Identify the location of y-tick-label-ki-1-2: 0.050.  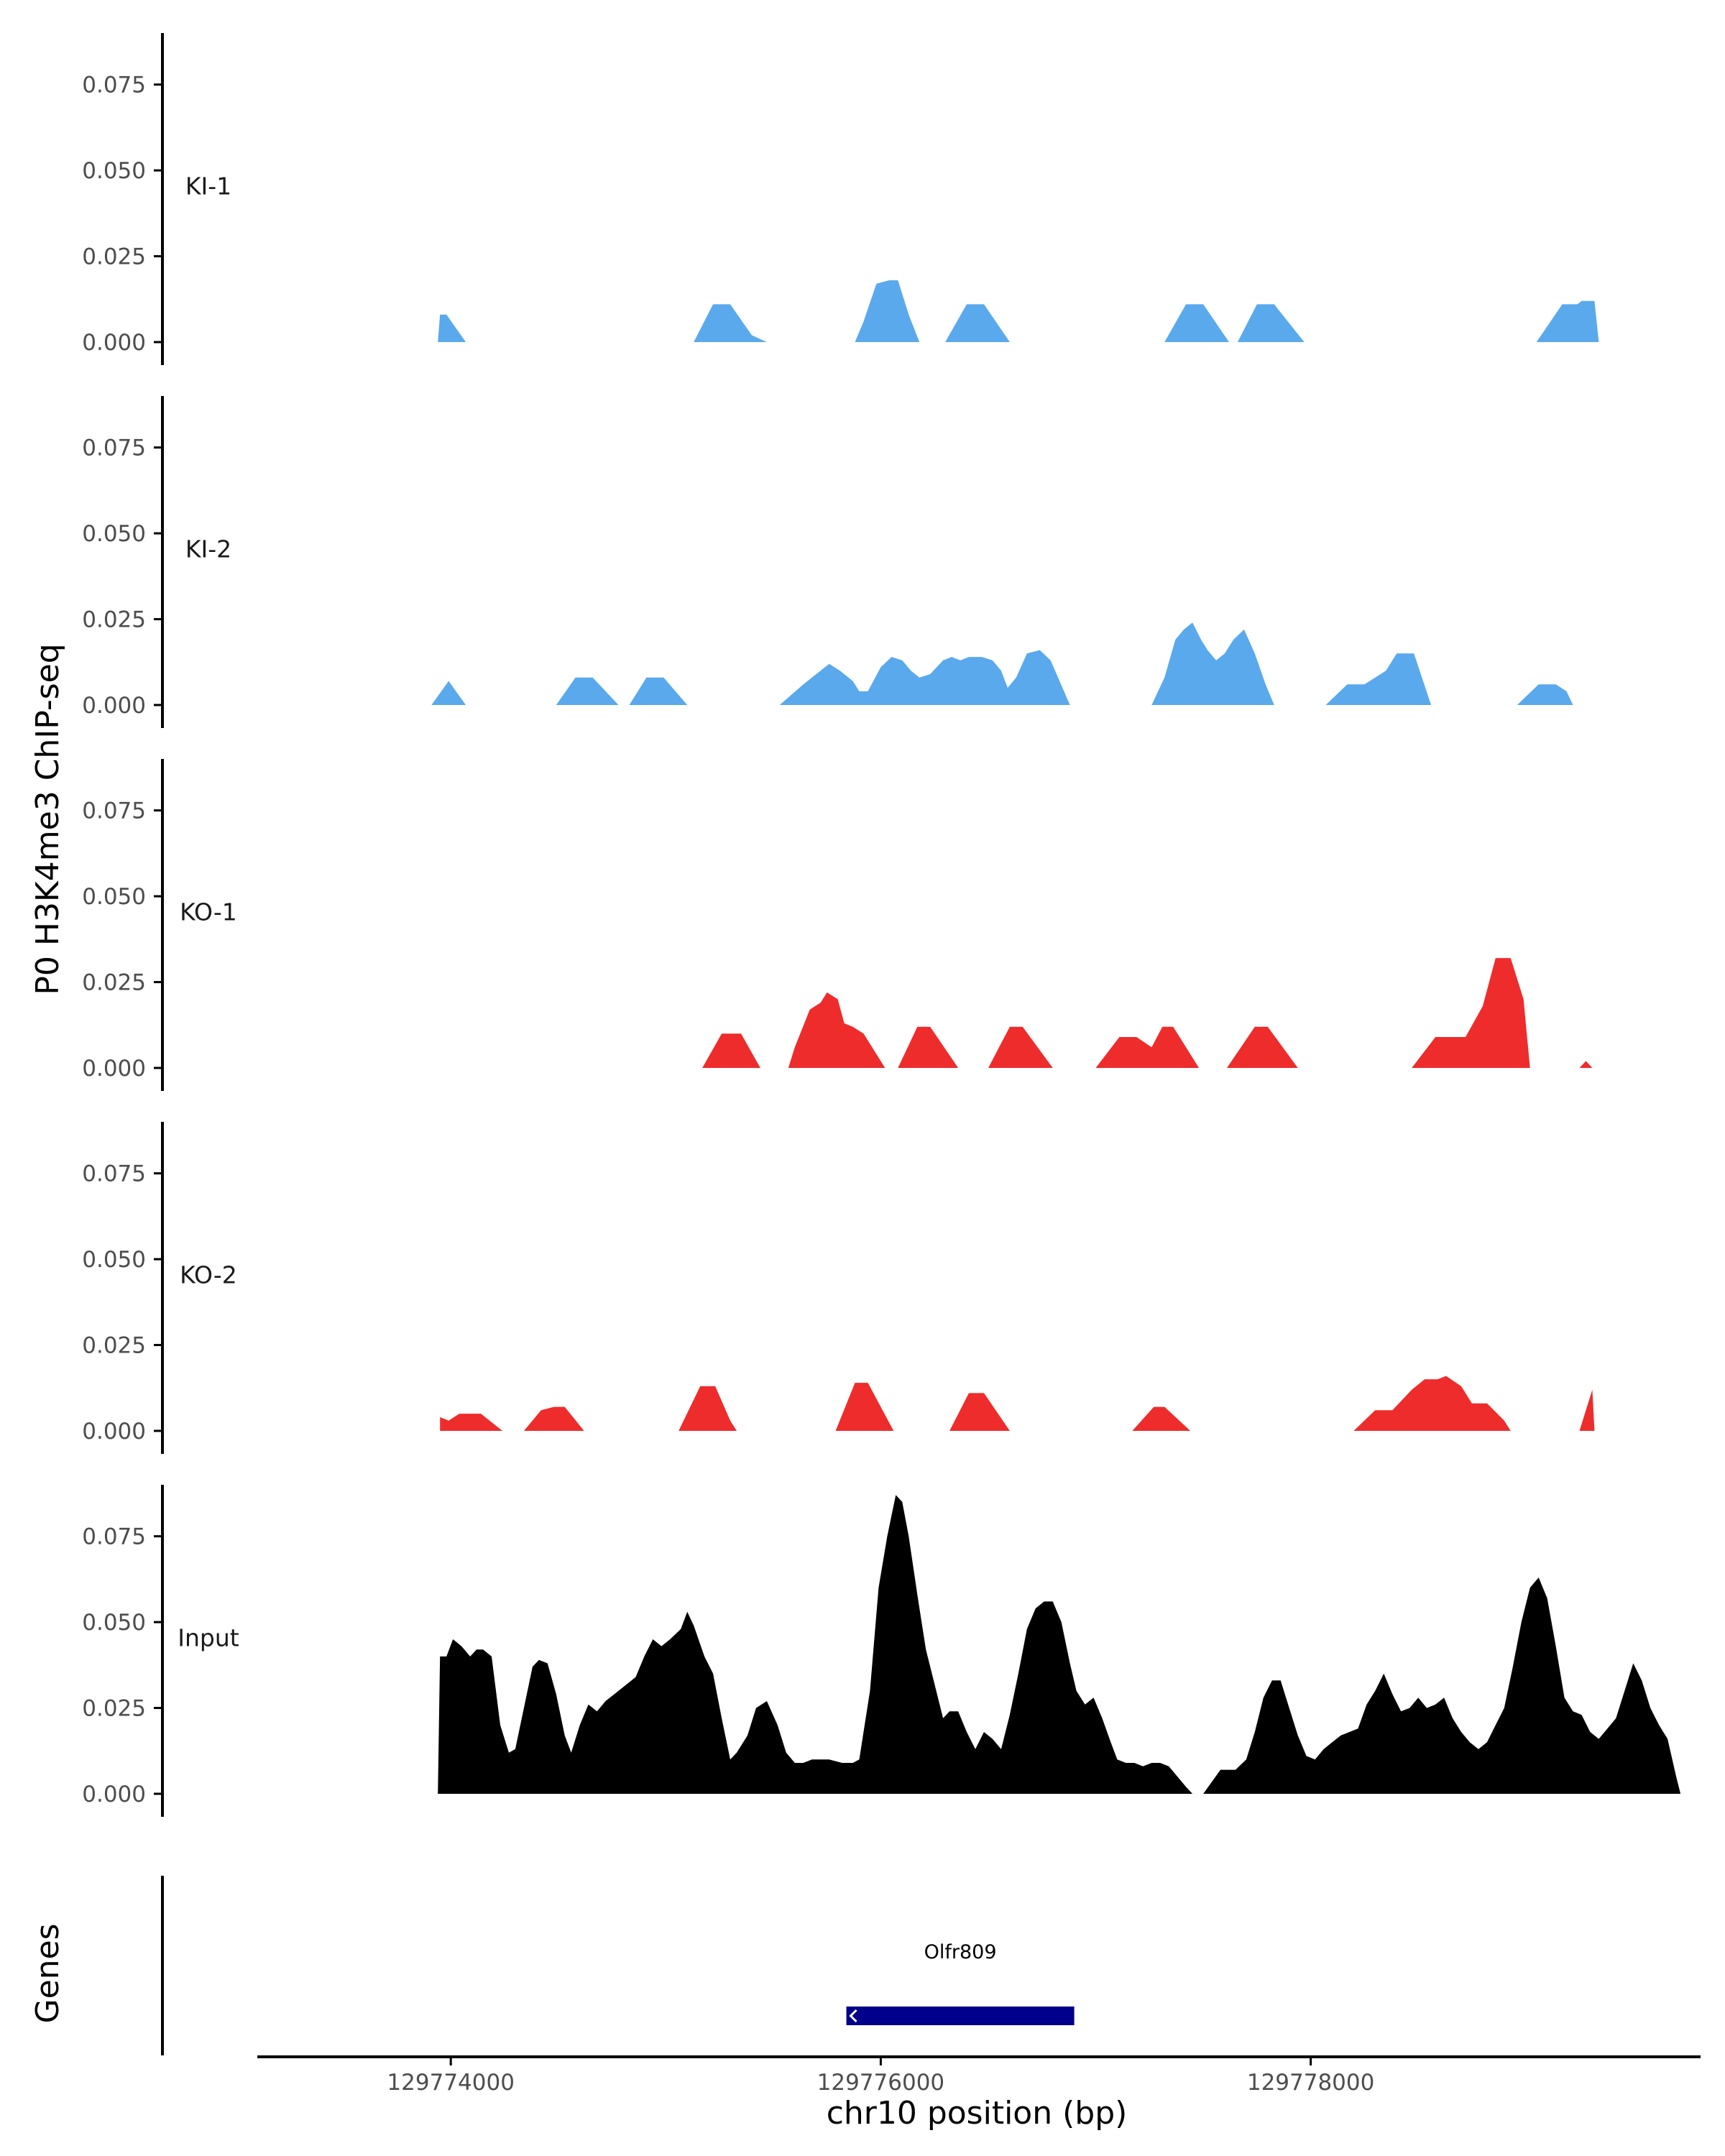
(114, 171).